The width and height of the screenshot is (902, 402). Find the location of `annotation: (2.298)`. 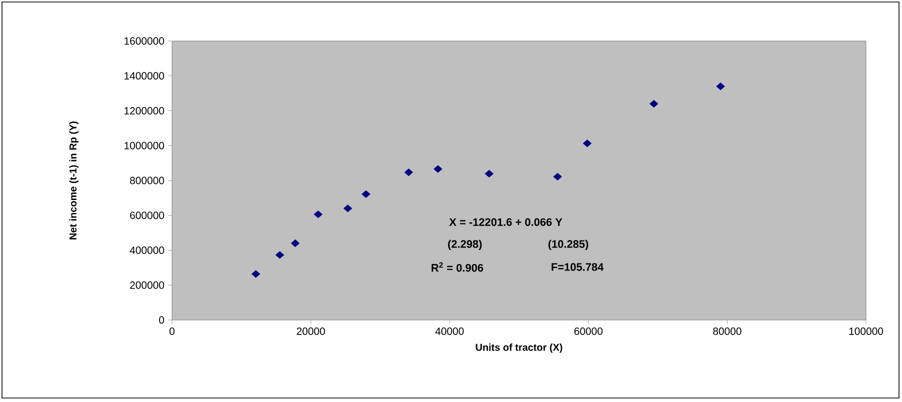

annotation: (2.298) is located at coordinates (465, 245).